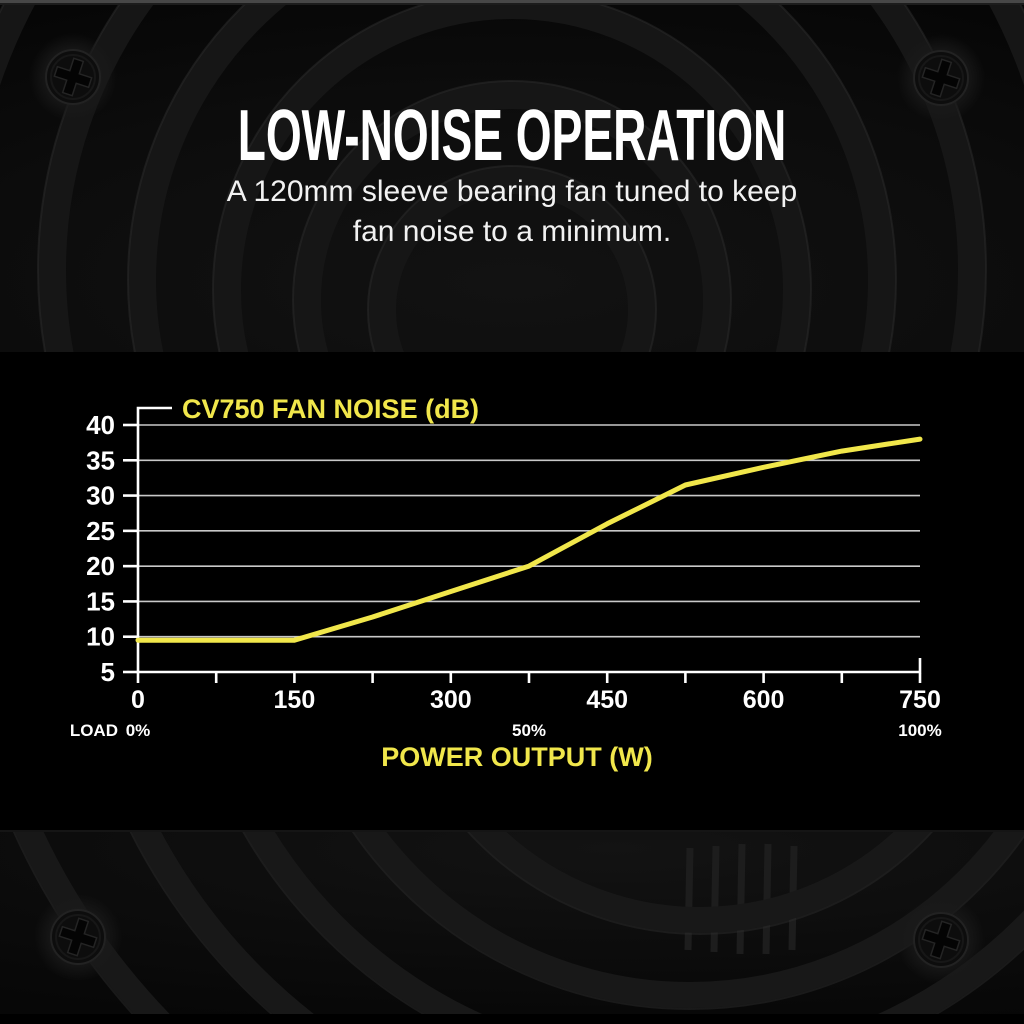 The image size is (1024, 1024). Describe the element at coordinates (295, 700) in the screenshot. I see `x-tick-label: 150` at that location.